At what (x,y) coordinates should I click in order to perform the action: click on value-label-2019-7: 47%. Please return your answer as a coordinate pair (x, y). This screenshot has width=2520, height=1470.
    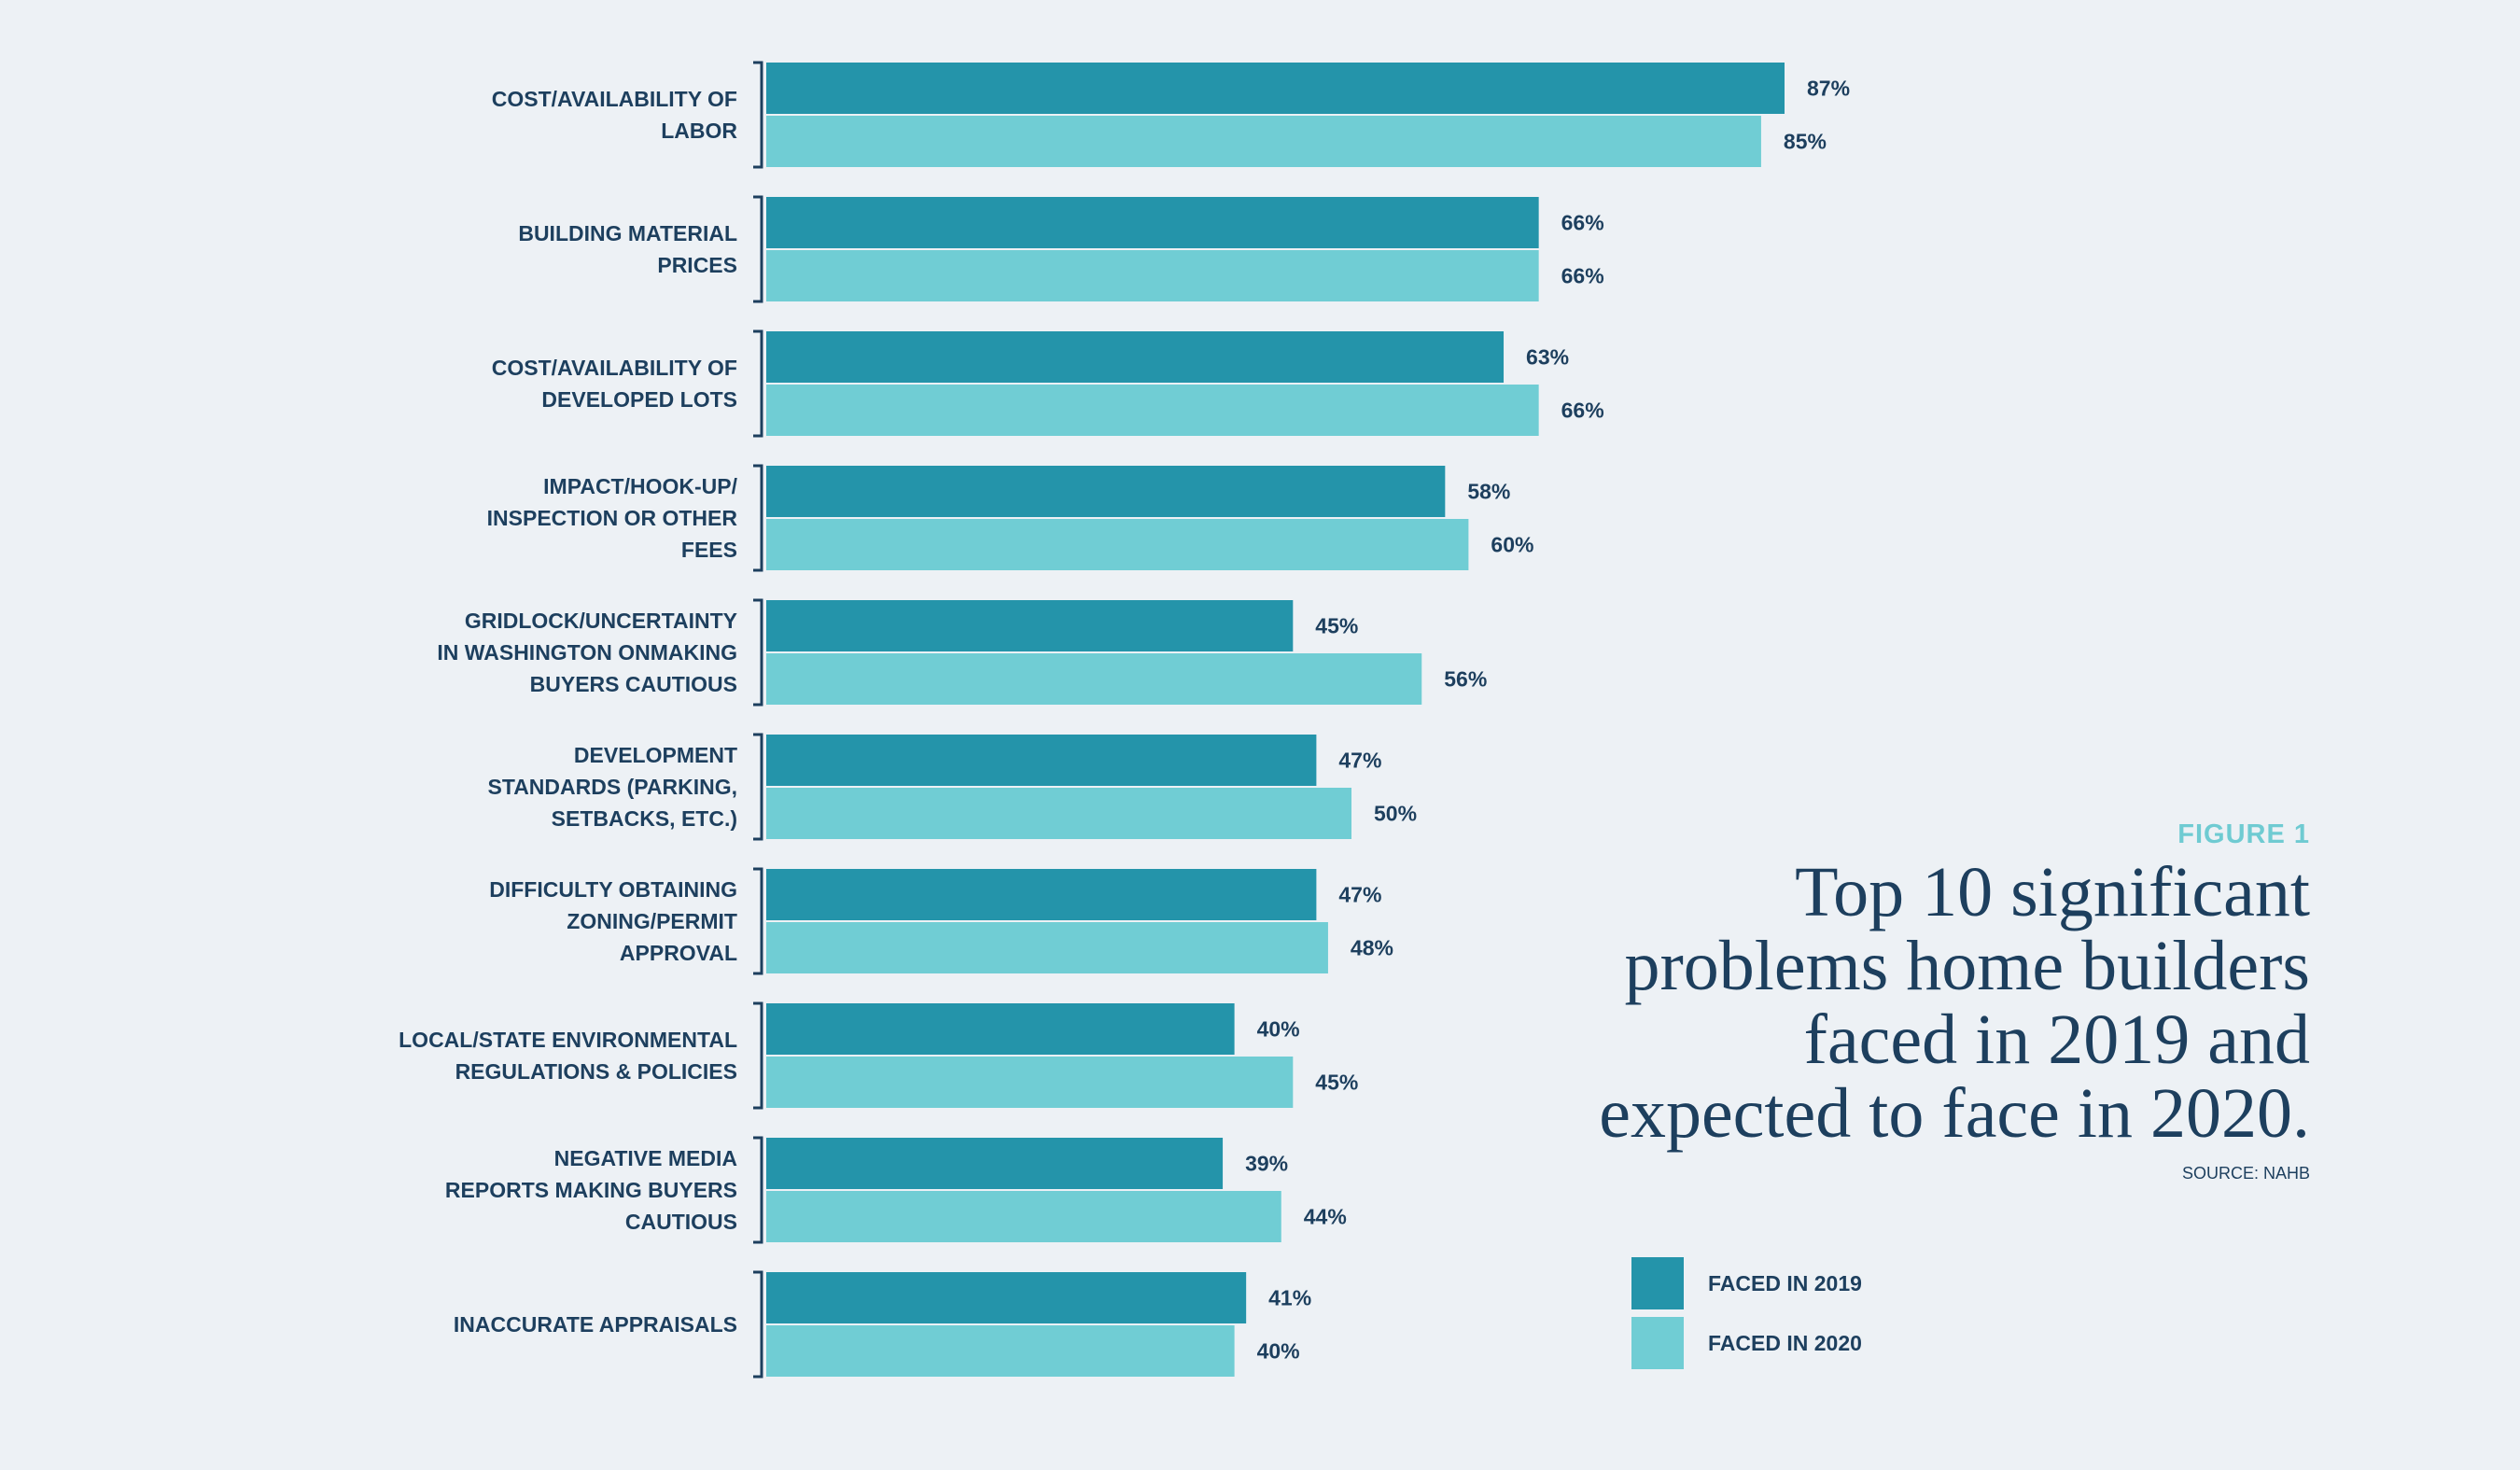
    Looking at the image, I should click on (1359, 895).